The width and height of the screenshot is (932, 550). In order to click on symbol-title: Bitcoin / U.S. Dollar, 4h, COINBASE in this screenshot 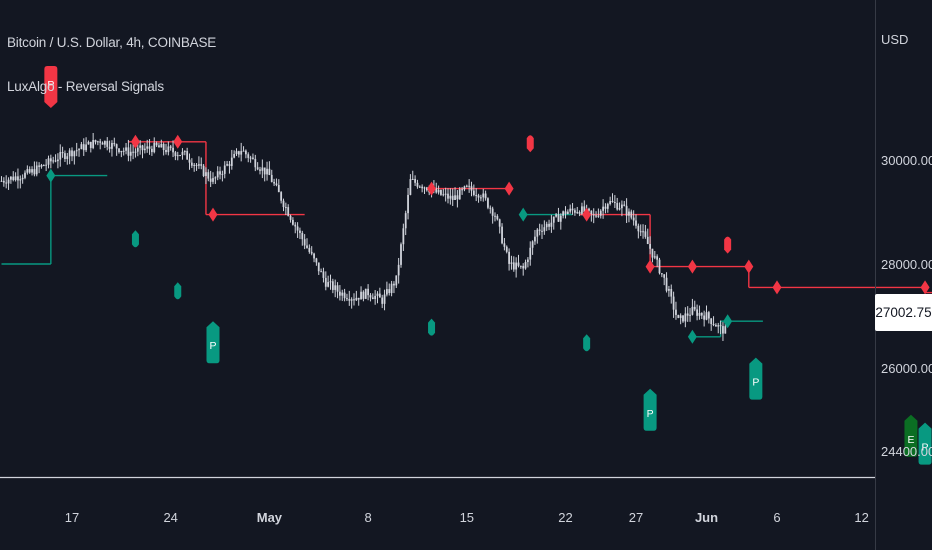, I will do `click(112, 42)`.